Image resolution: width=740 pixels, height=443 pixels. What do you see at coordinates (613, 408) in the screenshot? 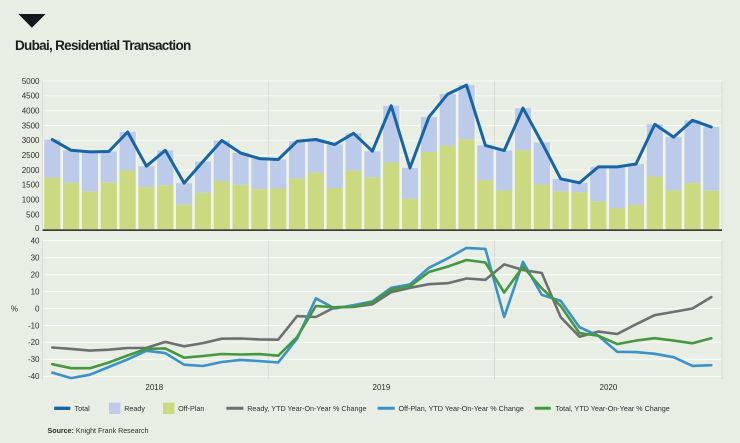
I see `svg-text:Total, YTD Year-On-Year % Chan: Total, YTD Year-On-Year % Change` at bounding box center [613, 408].